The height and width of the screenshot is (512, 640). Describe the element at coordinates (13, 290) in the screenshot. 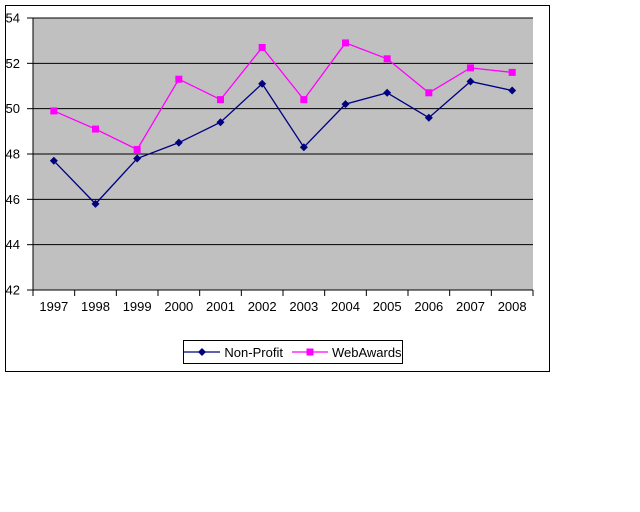

I see `y-axis-label: 42` at that location.